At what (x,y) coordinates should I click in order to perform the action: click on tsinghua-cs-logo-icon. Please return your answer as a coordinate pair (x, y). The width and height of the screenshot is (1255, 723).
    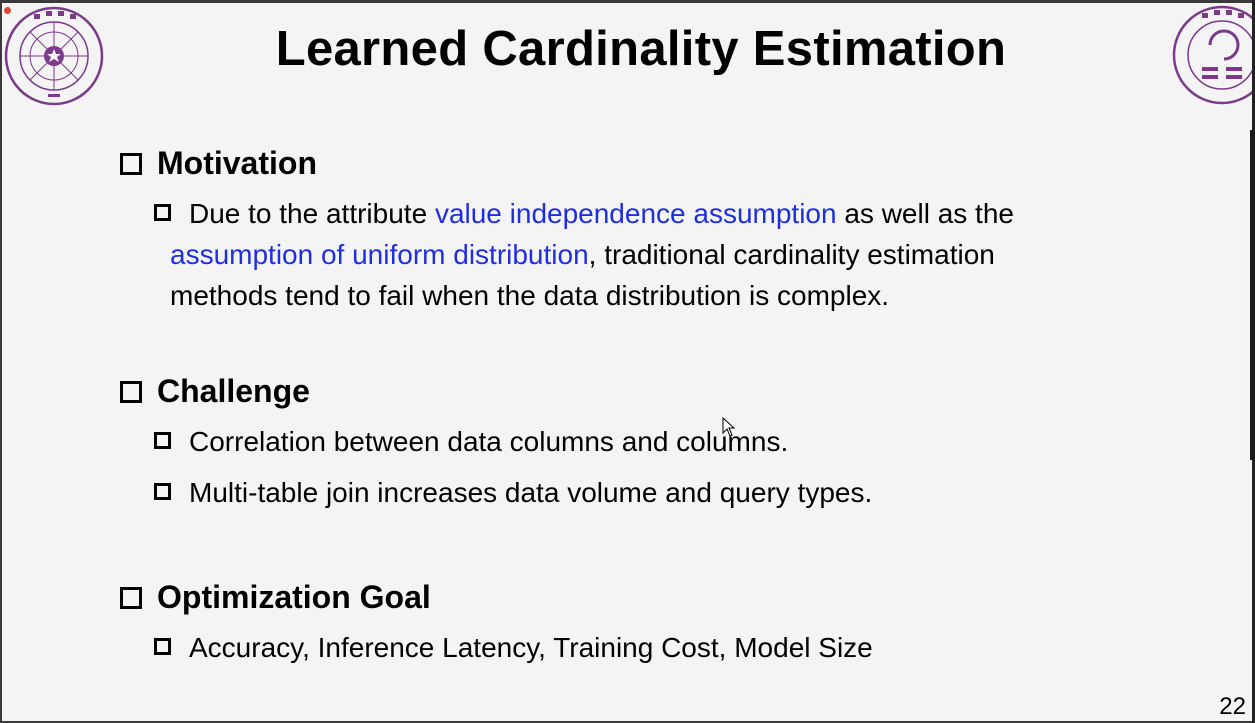
    Looking at the image, I should click on (1212, 55).